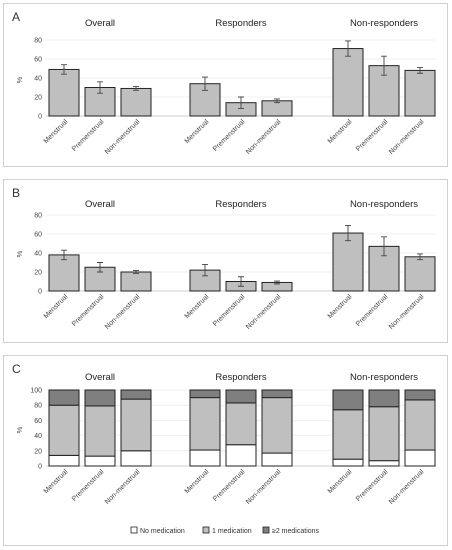 The height and width of the screenshot is (550, 452). What do you see at coordinates (241, 102) in the screenshot?
I see `panel-a-responders-premenstrual-error-bar` at bounding box center [241, 102].